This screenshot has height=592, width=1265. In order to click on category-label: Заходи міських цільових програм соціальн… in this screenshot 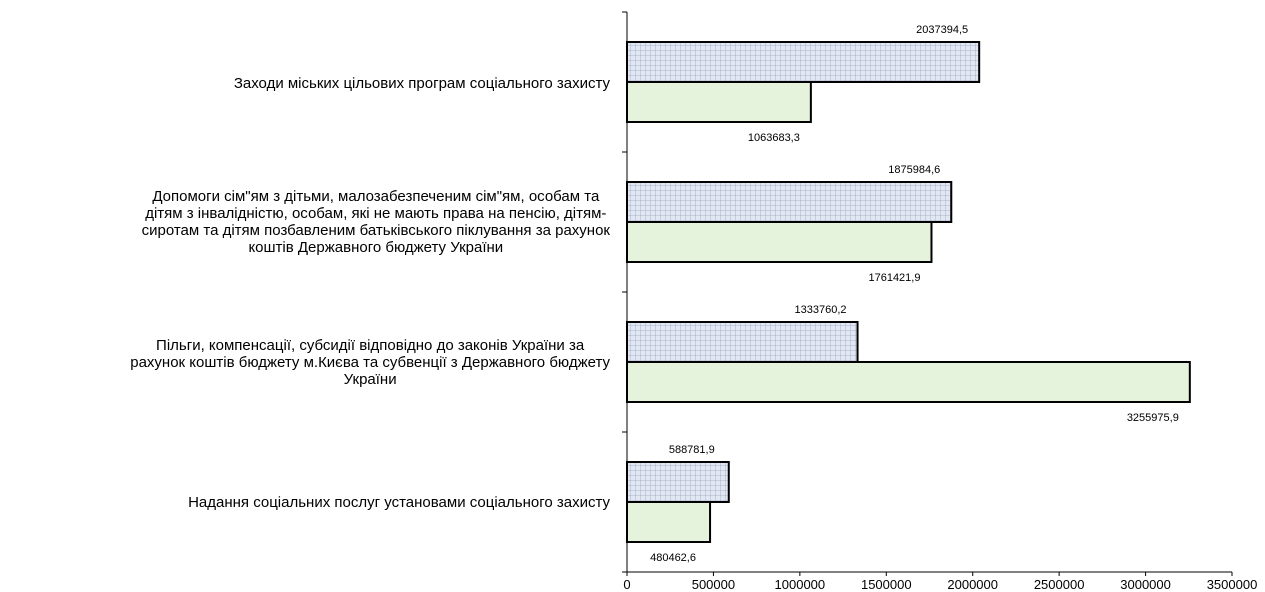, I will do `click(422, 83)`.